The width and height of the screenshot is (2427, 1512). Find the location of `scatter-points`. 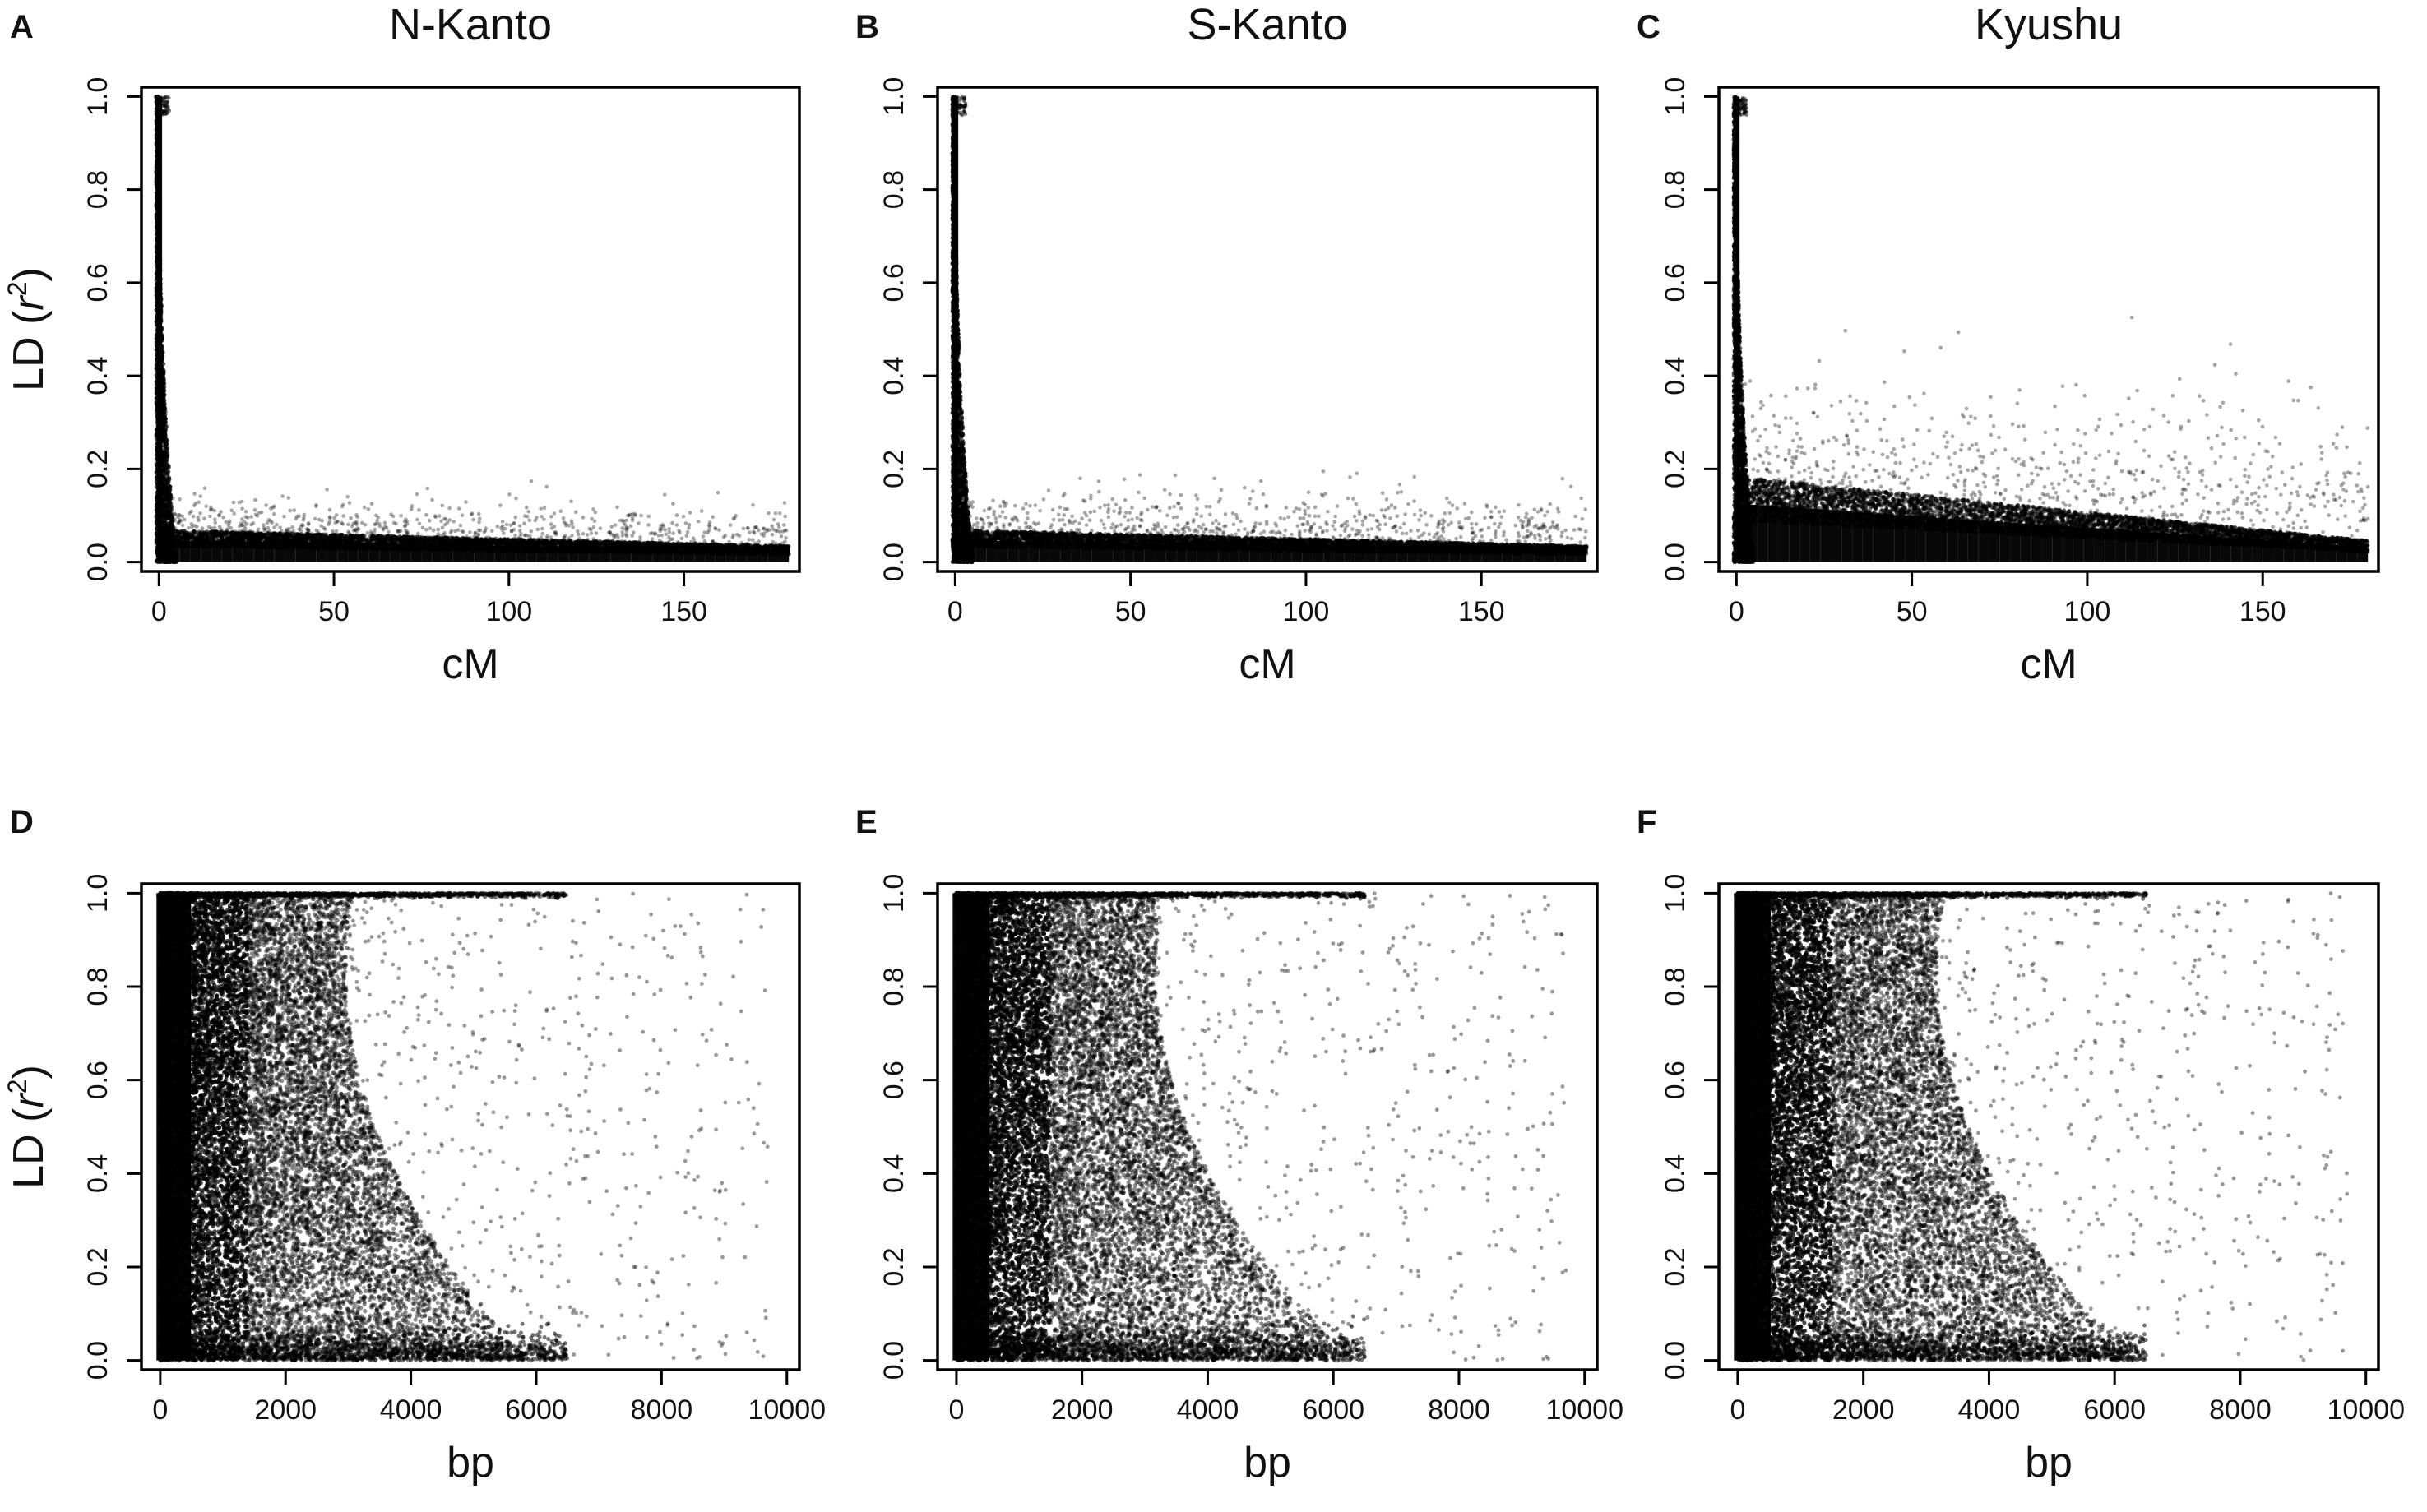

scatter-points is located at coordinates (473, 329).